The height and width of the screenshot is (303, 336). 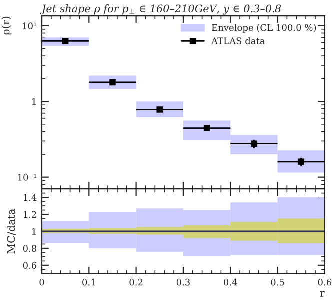 What do you see at coordinates (11, 231) in the screenshot?
I see `y-axis-title: MC/data` at bounding box center [11, 231].